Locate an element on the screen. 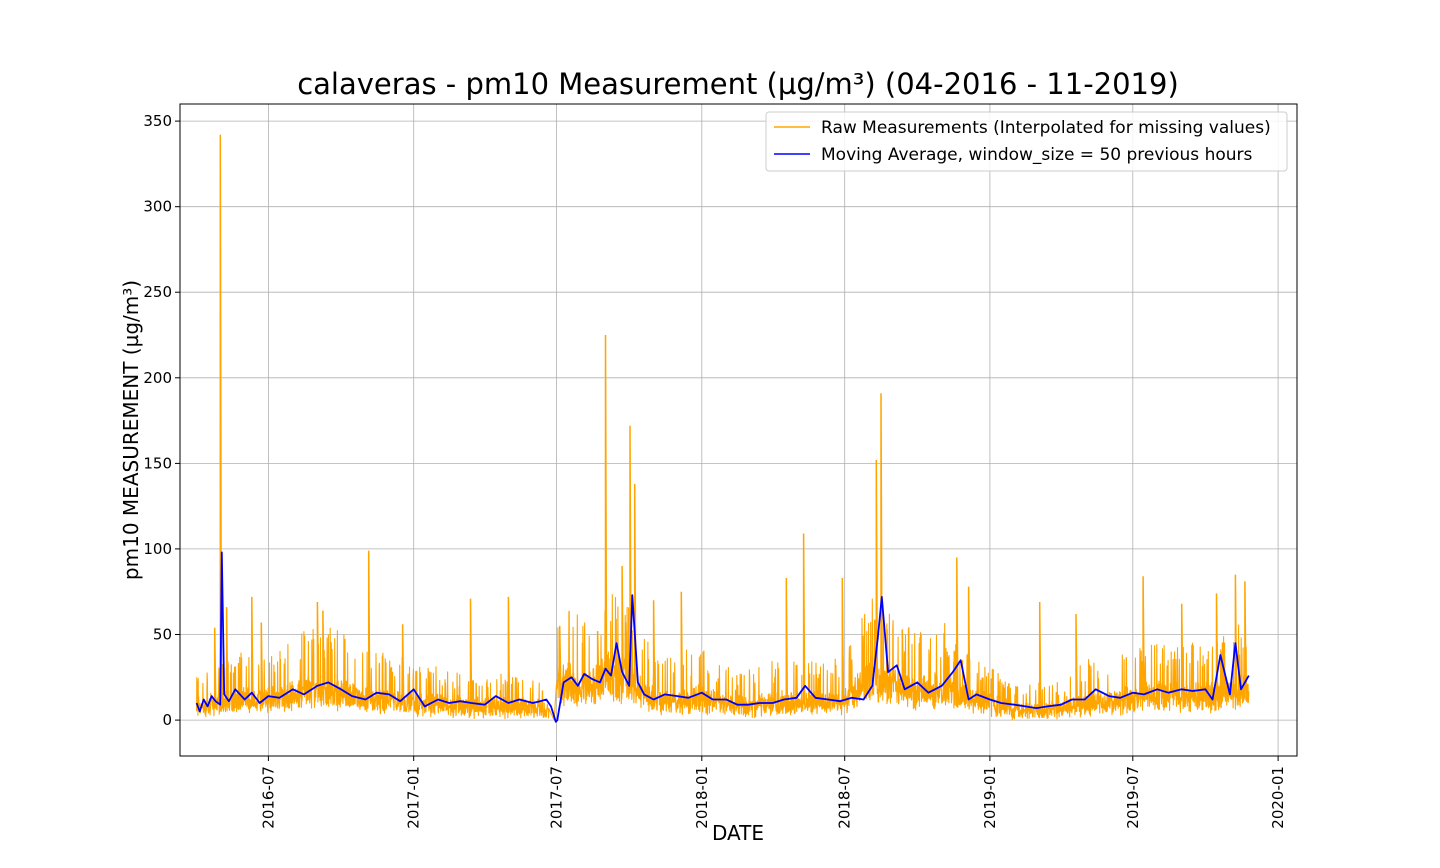  series-line-raw is located at coordinates (723, 657).